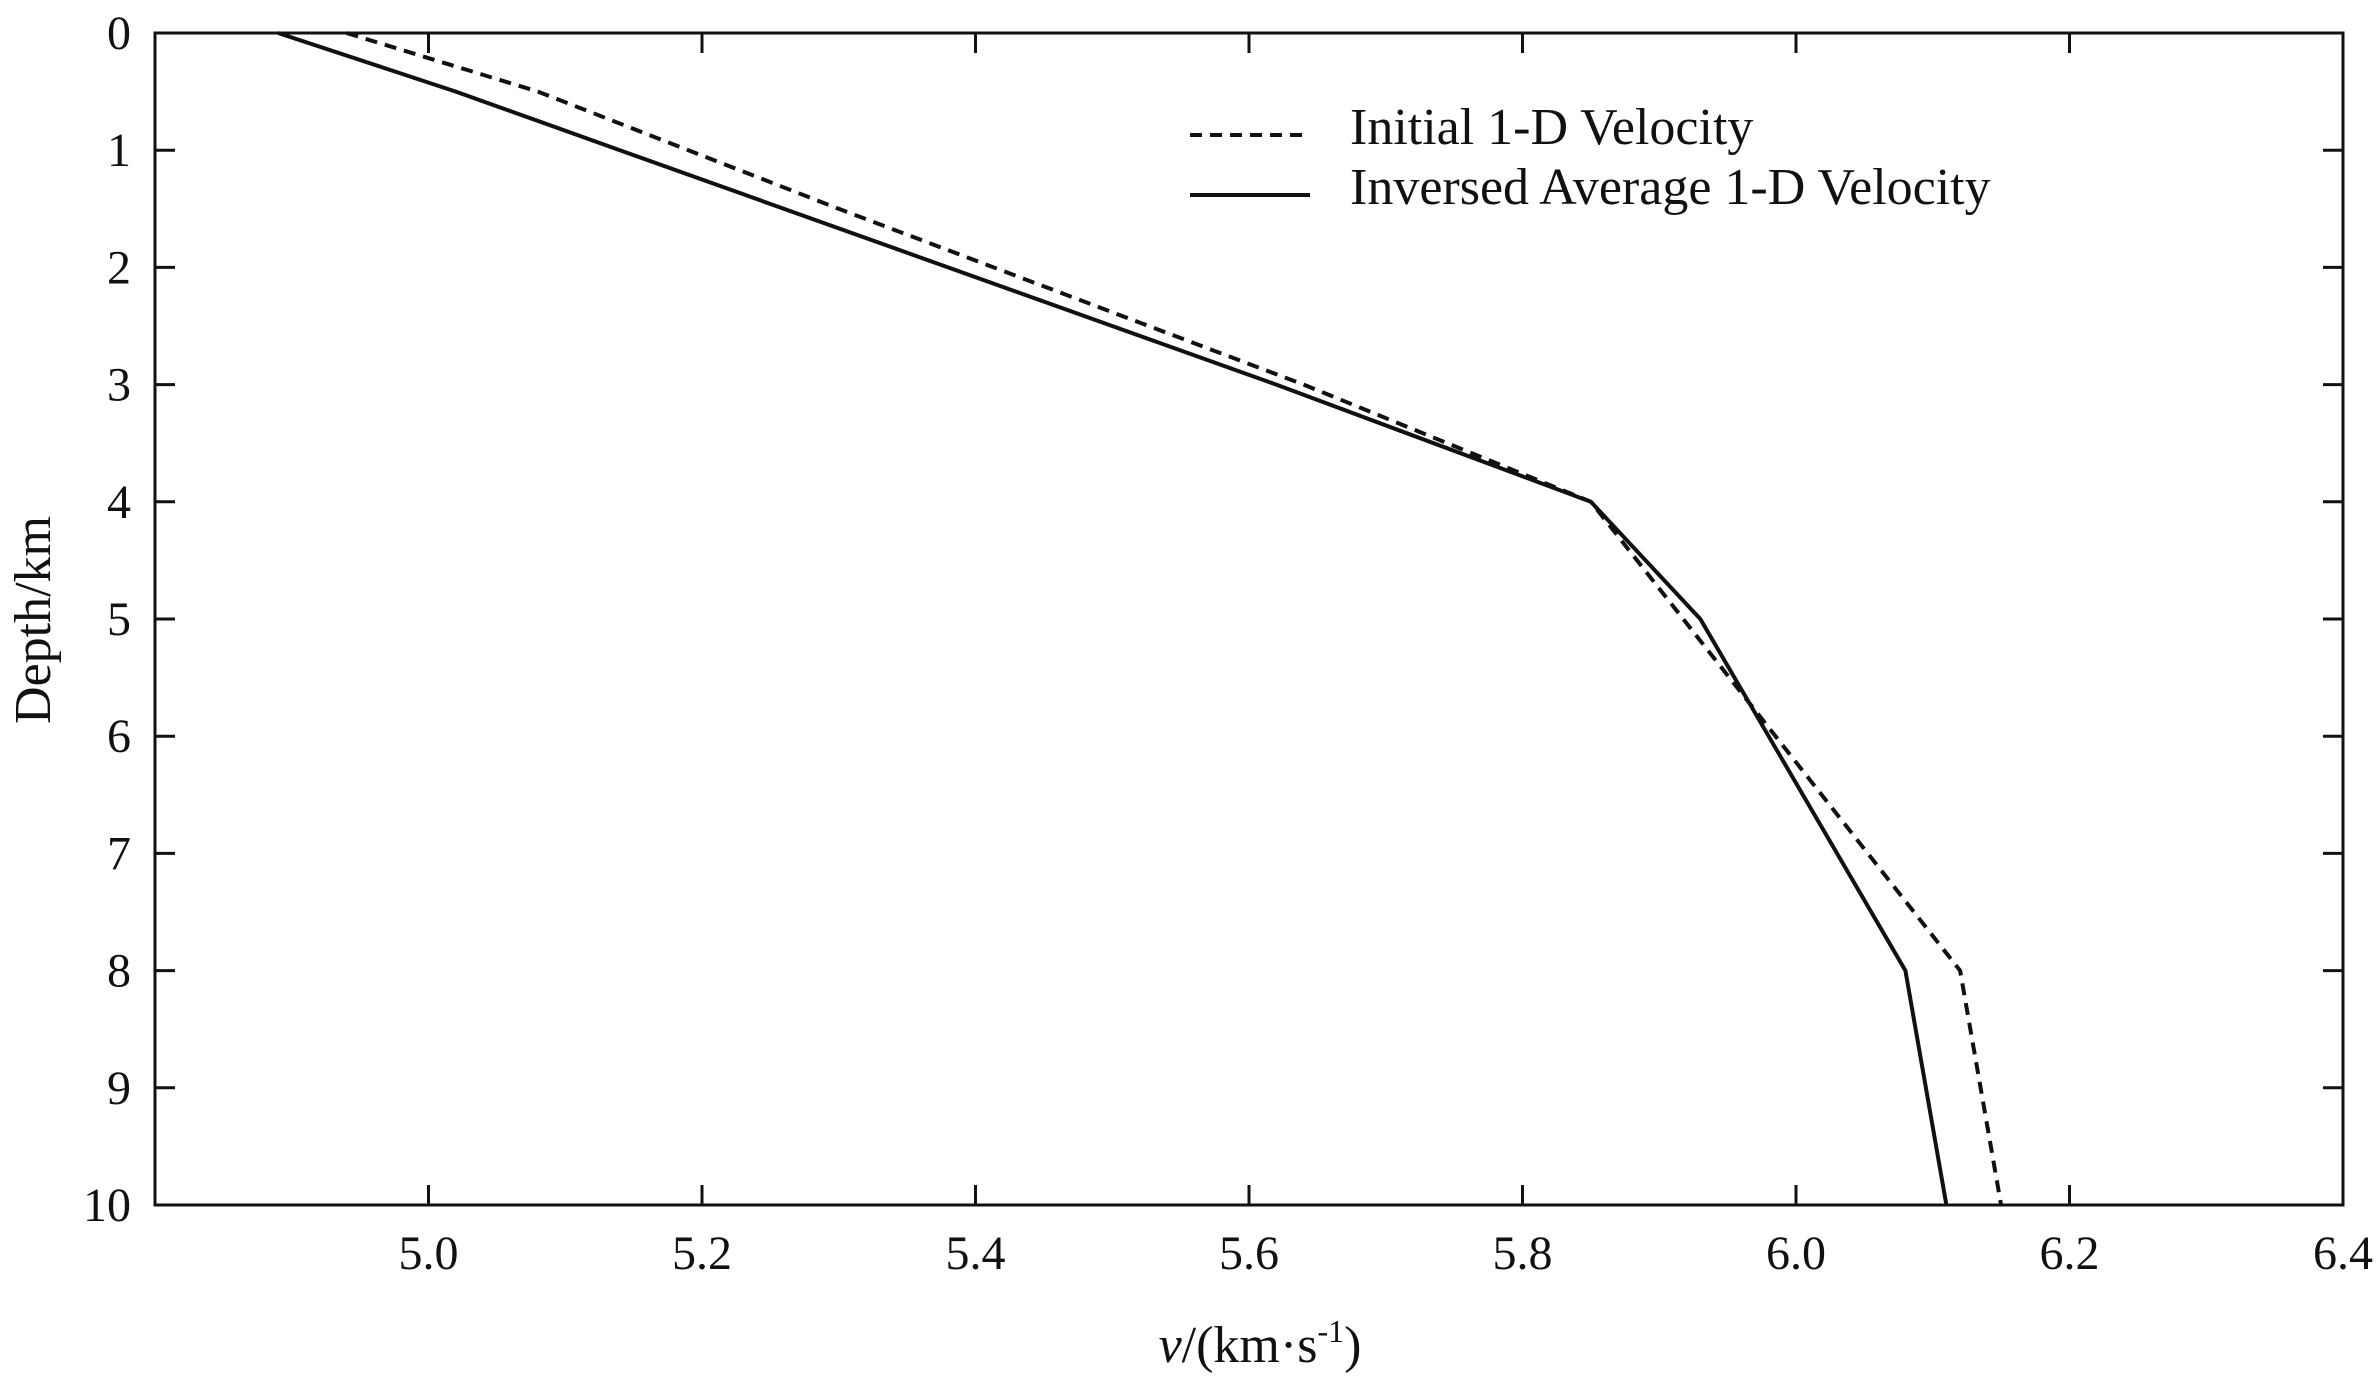  What do you see at coordinates (119, 1088) in the screenshot?
I see `y-tick-label-9: 9` at bounding box center [119, 1088].